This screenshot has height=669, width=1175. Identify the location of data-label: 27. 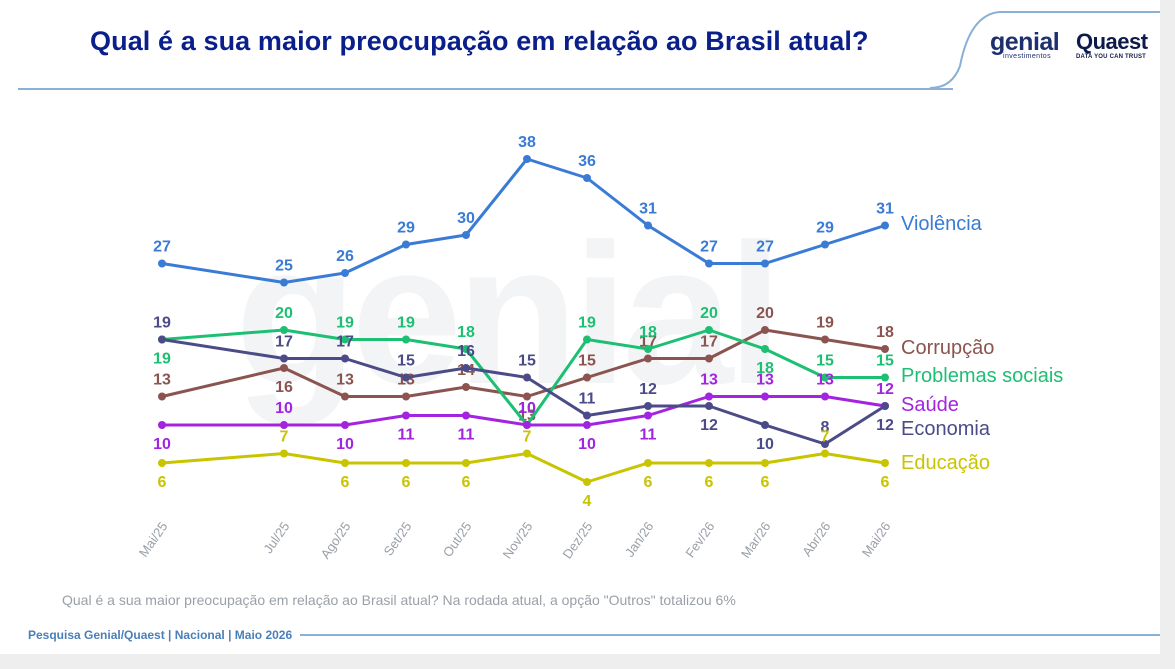
(162, 247).